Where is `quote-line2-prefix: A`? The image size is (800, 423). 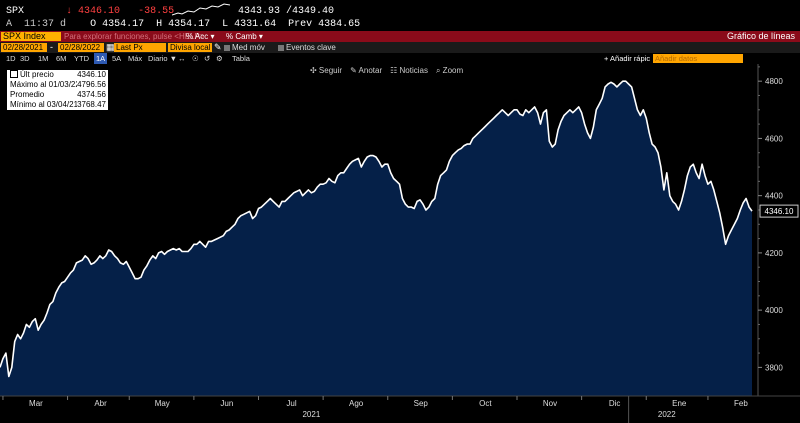 quote-line2-prefix: A is located at coordinates (9, 24).